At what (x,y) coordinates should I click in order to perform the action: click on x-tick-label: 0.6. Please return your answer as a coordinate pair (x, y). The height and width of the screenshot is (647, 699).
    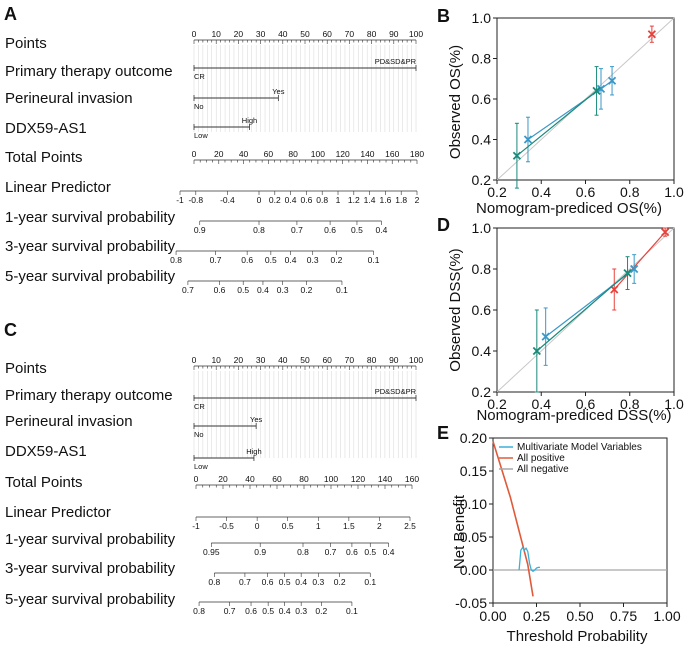
    Looking at the image, I should click on (586, 192).